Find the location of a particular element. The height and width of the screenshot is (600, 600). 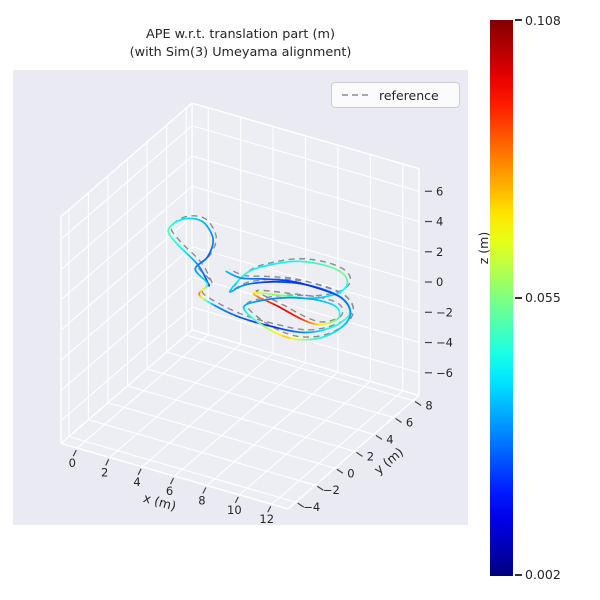

x-tick-label: 2 is located at coordinates (104, 472).